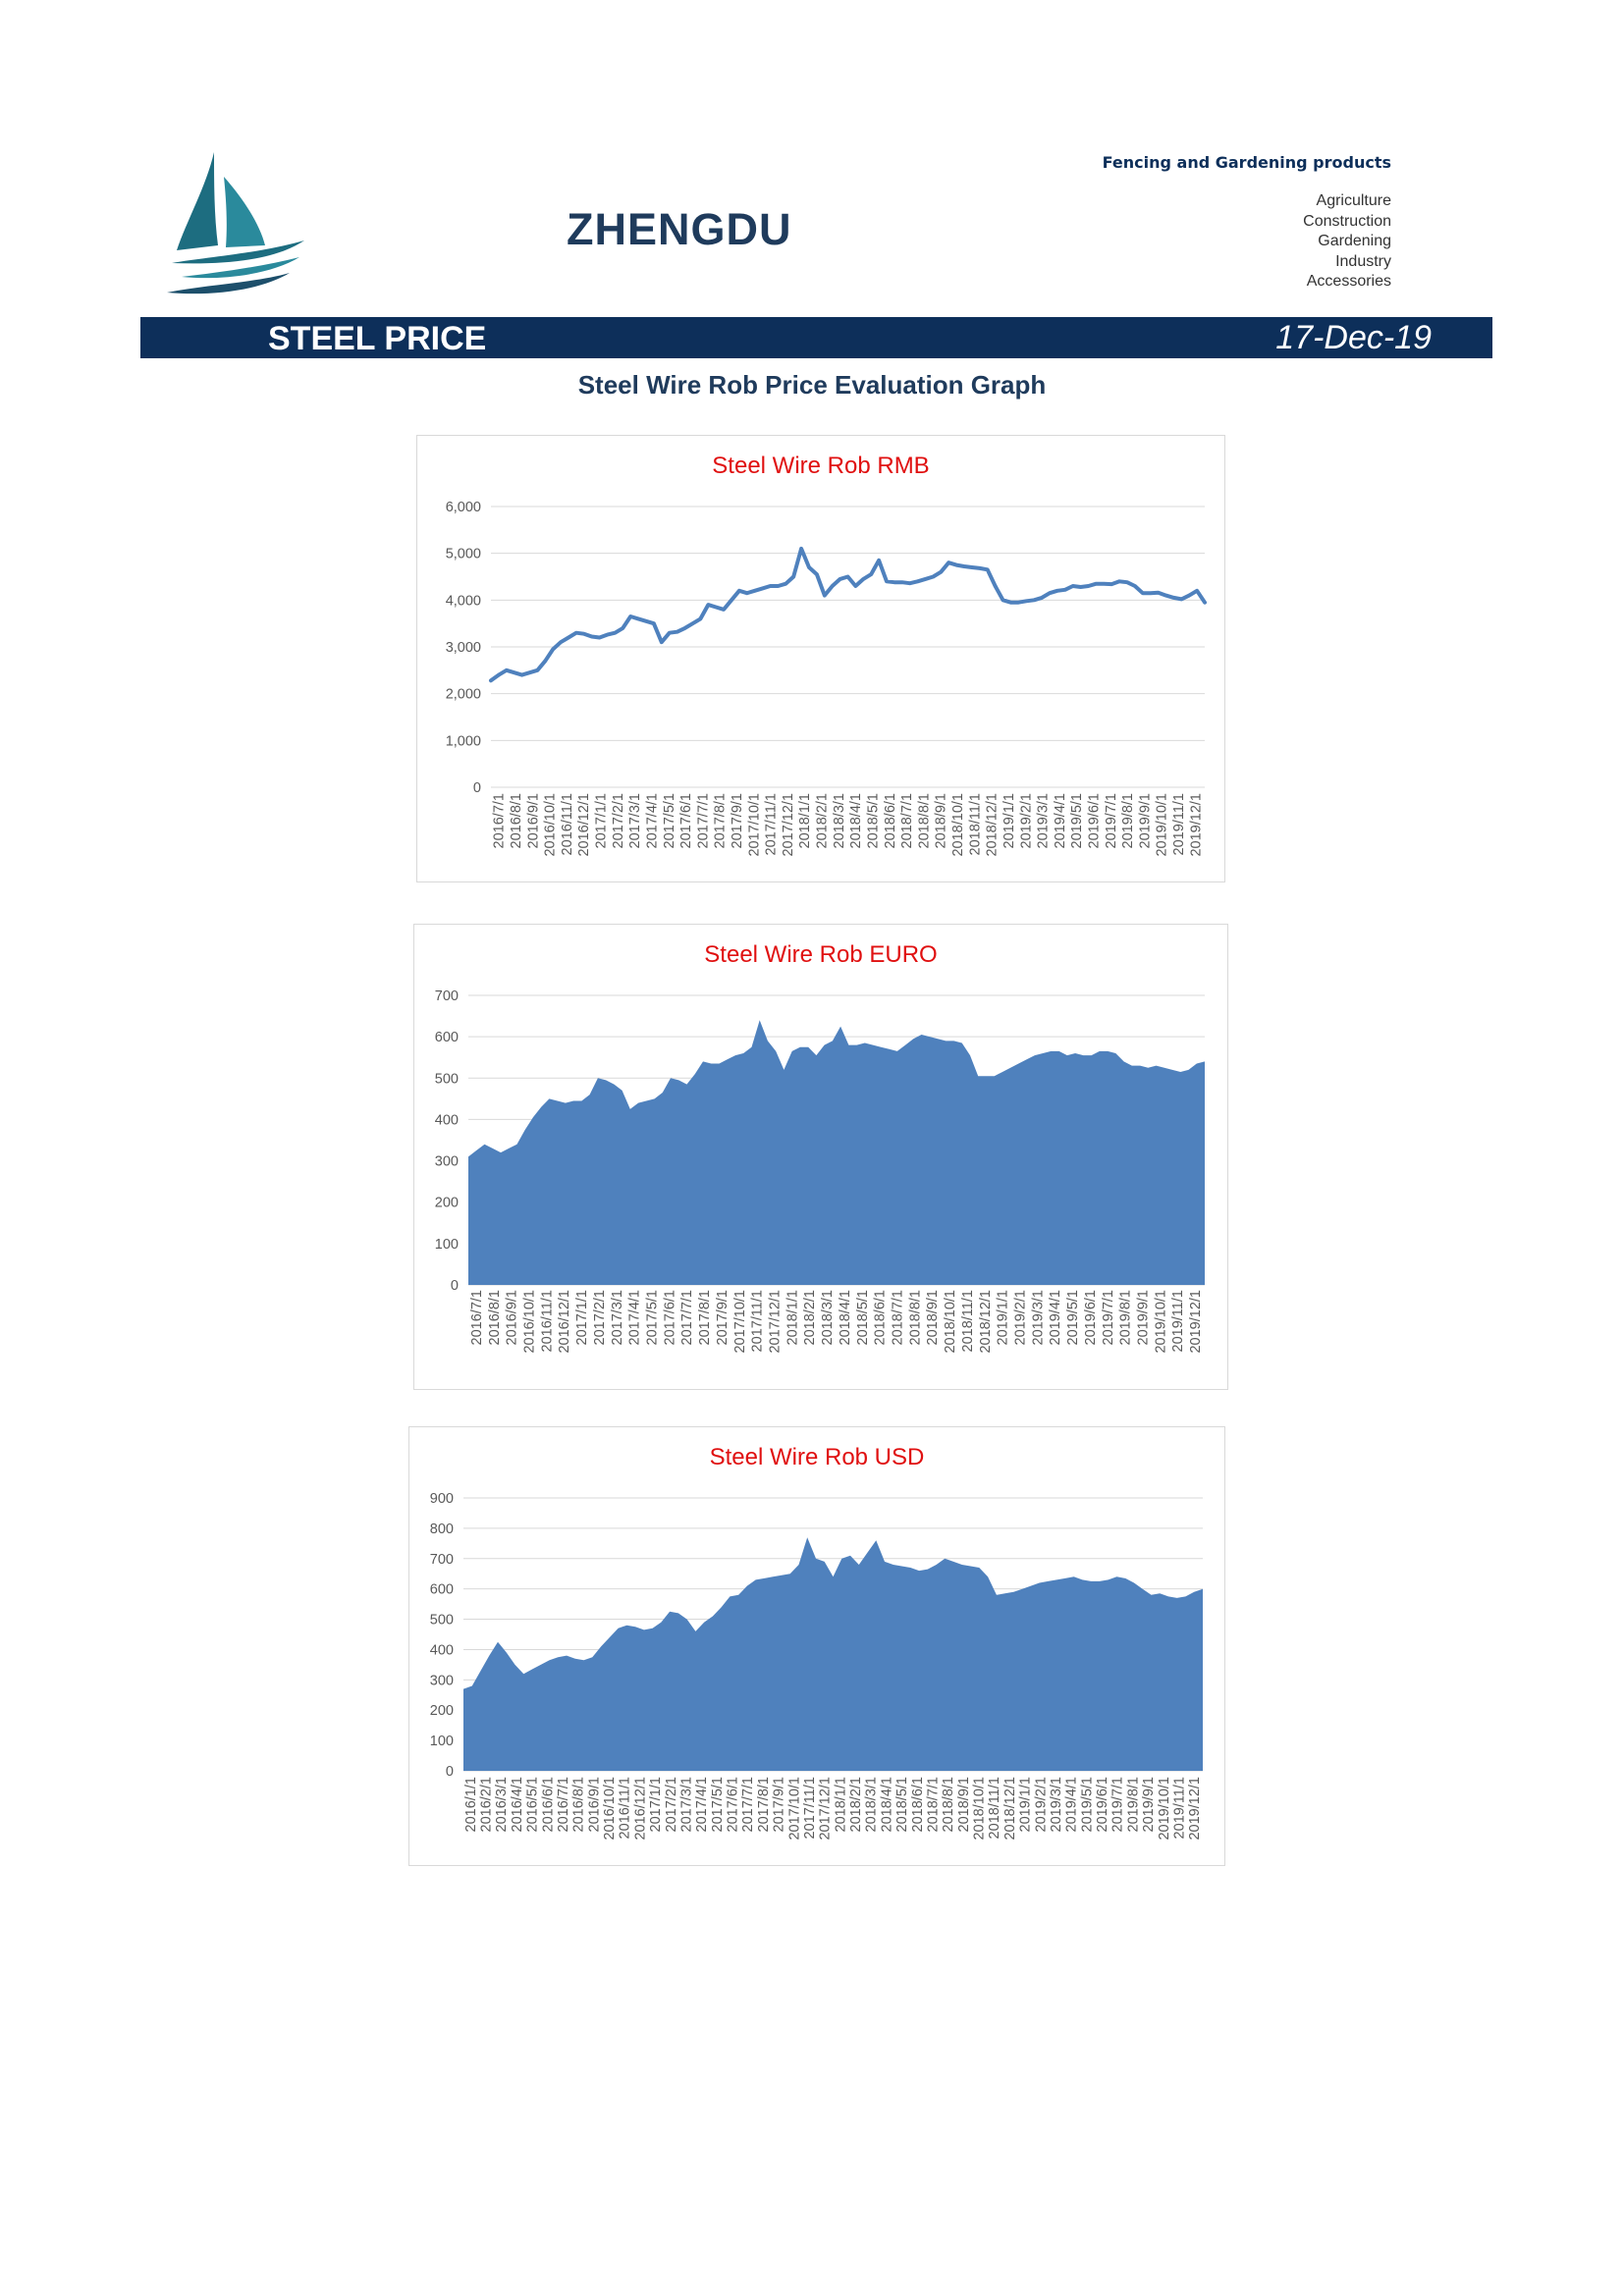 This screenshot has width=1624, height=2296. Describe the element at coordinates (447, 1245) in the screenshot. I see `y-tick-label: 100` at that location.